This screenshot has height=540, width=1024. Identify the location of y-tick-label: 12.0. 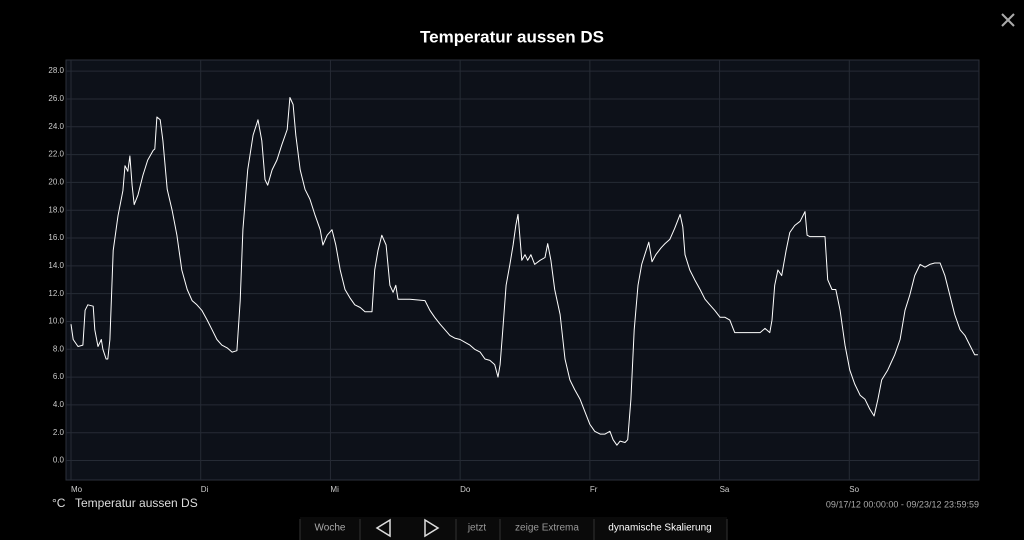
(56, 293).